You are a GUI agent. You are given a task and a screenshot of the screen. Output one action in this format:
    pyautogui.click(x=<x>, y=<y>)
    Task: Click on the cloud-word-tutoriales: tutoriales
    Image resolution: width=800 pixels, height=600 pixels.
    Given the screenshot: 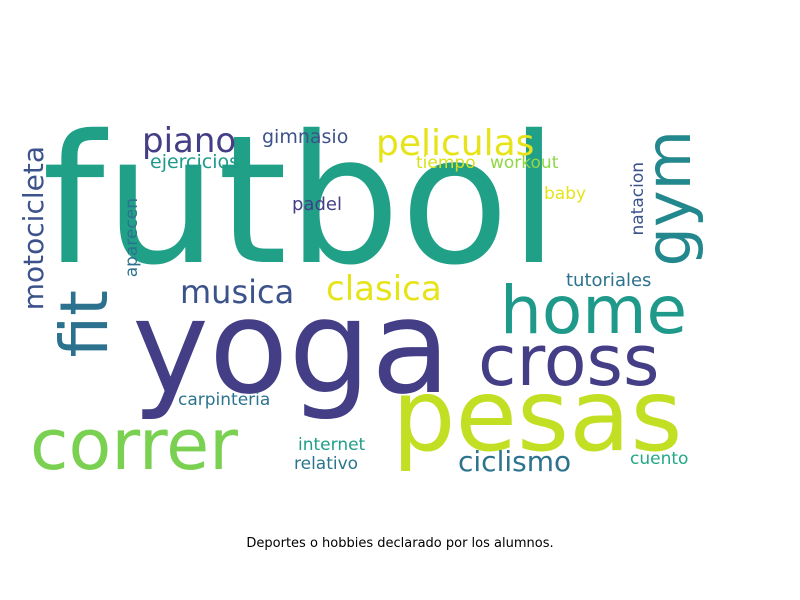 What is the action you would take?
    pyautogui.click(x=609, y=280)
    